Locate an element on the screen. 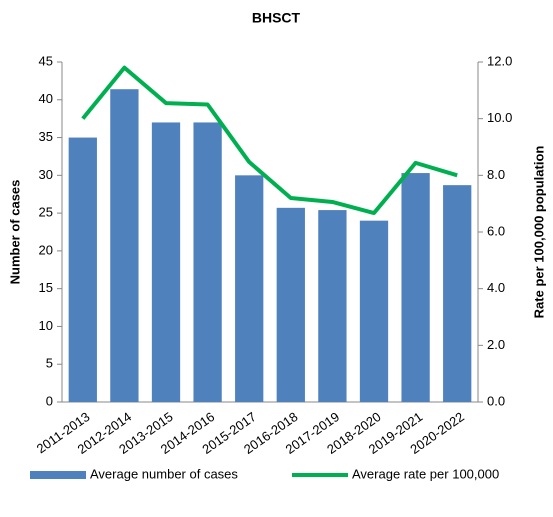  y-tick-label: 30 is located at coordinates (46, 174).